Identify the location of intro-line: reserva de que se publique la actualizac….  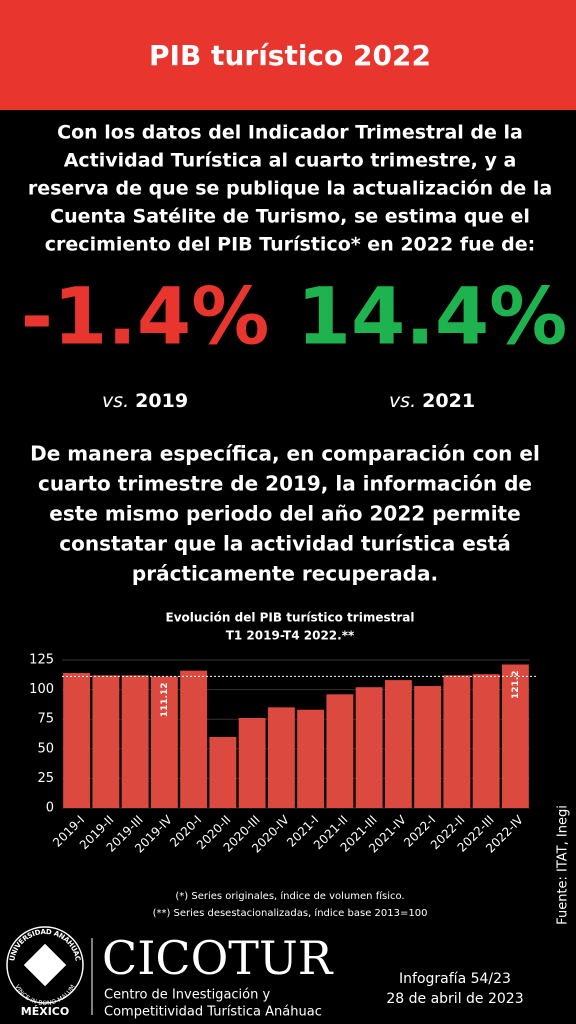
(290, 189).